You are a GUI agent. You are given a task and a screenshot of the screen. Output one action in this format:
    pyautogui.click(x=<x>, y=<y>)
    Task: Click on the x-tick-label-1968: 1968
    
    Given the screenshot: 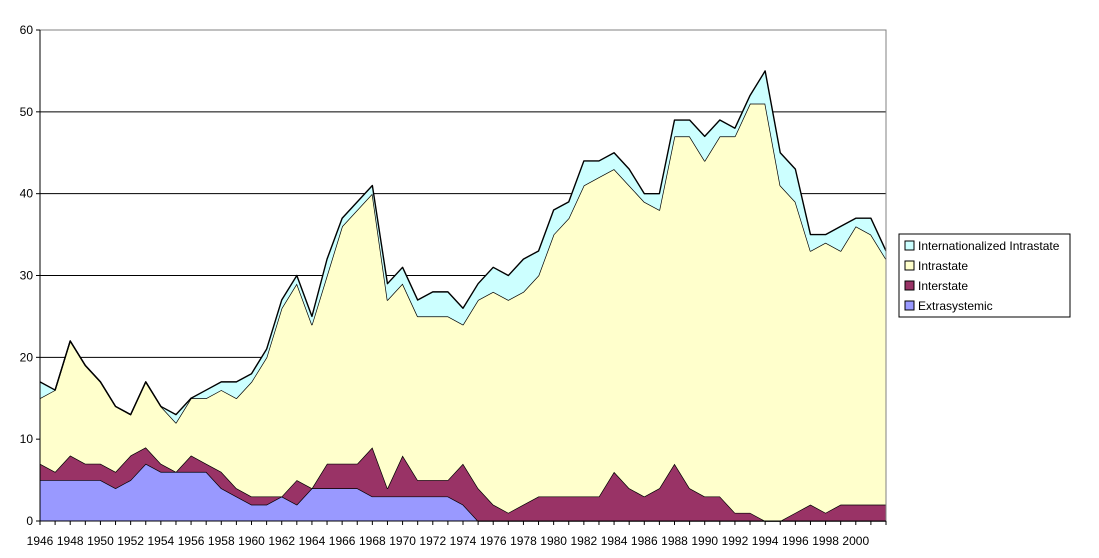 What is the action you would take?
    pyautogui.click(x=372, y=541)
    